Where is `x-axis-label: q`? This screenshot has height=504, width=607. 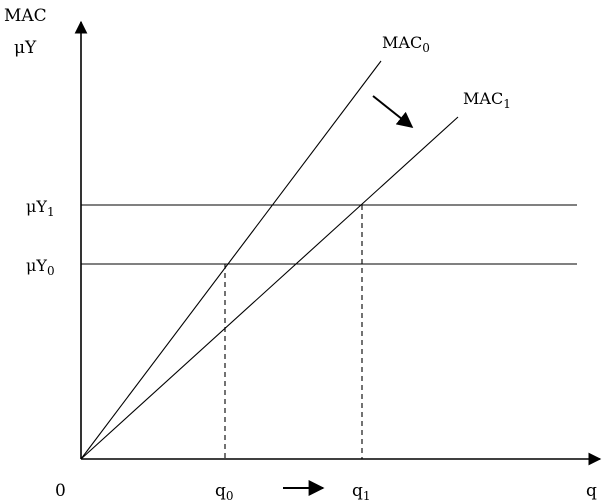 x-axis-label: q is located at coordinates (591, 491).